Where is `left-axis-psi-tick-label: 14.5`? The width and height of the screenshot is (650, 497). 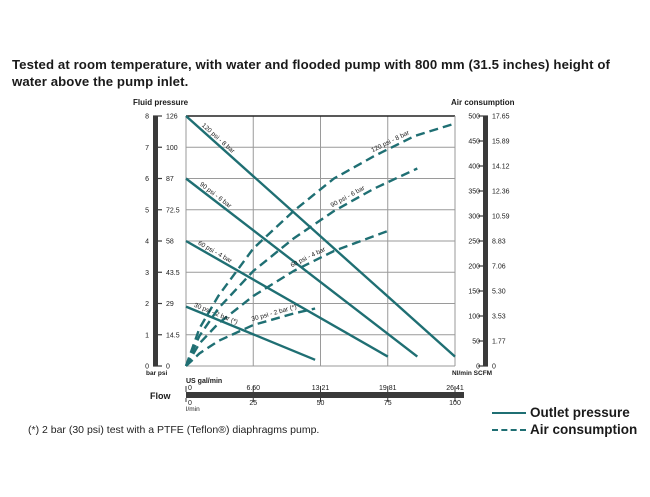 left-axis-psi-tick-label: 14.5 is located at coordinates (173, 335).